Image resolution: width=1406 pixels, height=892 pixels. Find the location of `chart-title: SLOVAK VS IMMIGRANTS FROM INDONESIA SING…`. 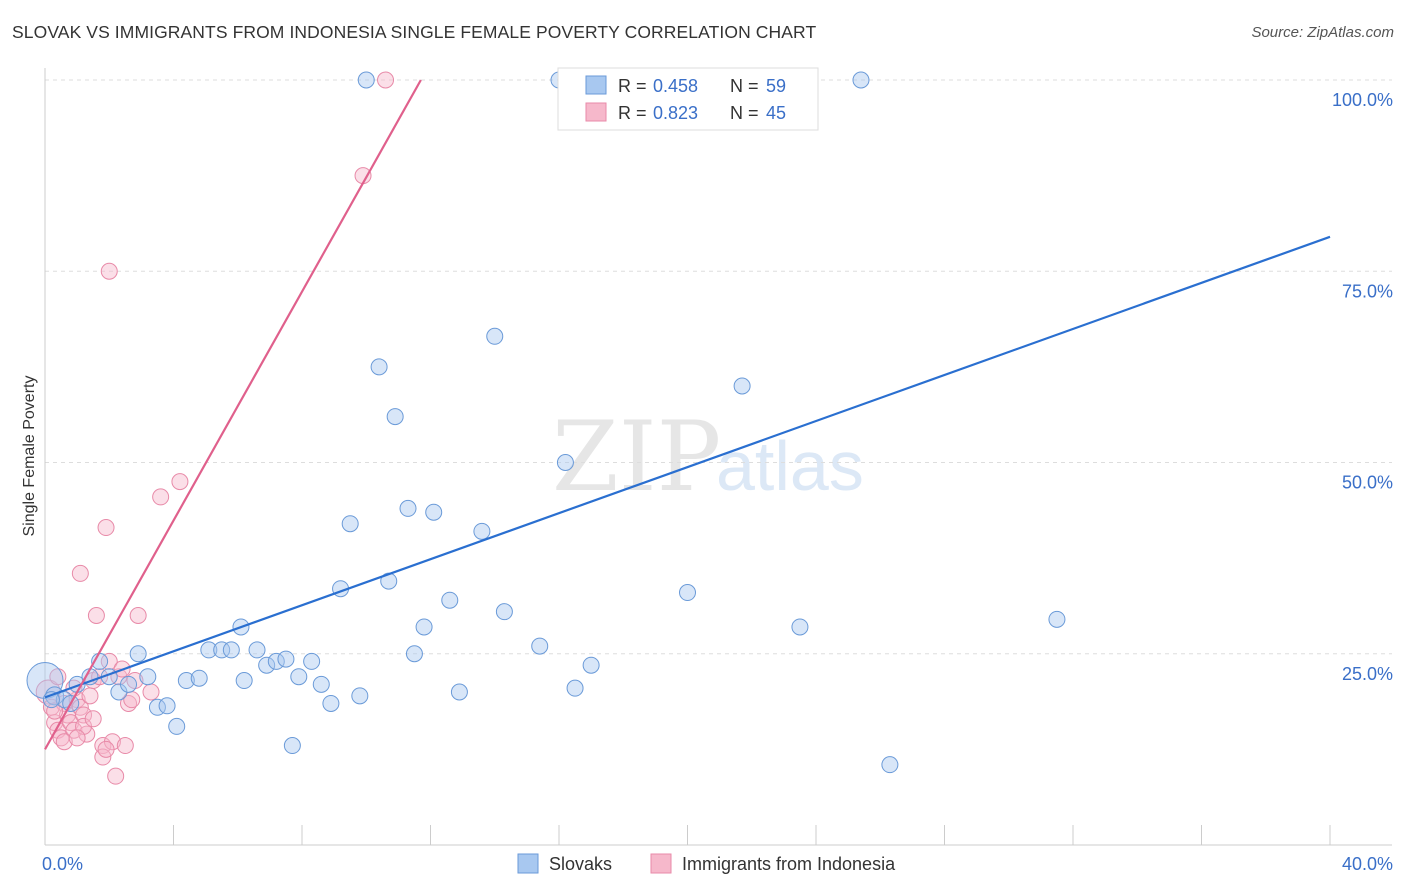

chart-title: SLOVAK VS IMMIGRANTS FROM INDONESIA SING… is located at coordinates (414, 32).